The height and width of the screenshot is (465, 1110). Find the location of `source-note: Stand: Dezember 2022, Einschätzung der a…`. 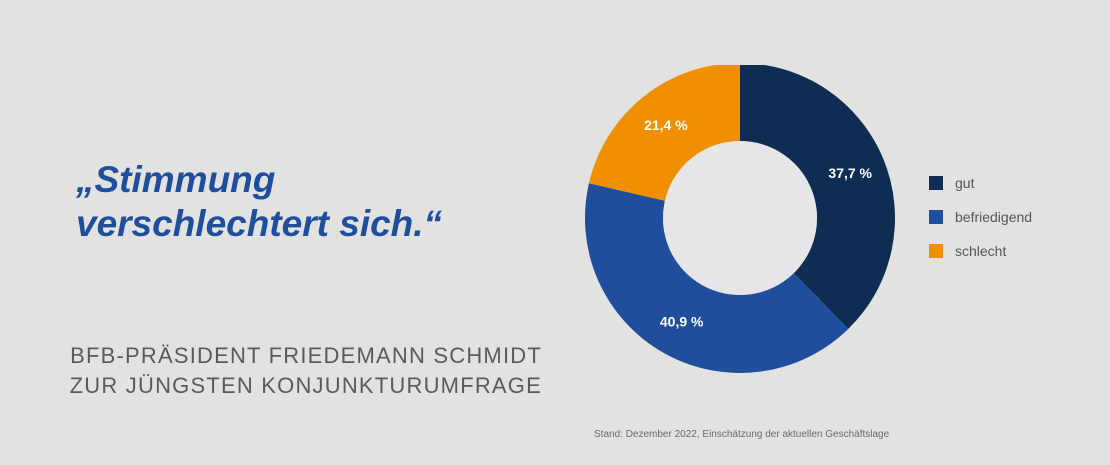

source-note: Stand: Dezember 2022, Einschätzung der a… is located at coordinates (742, 434).